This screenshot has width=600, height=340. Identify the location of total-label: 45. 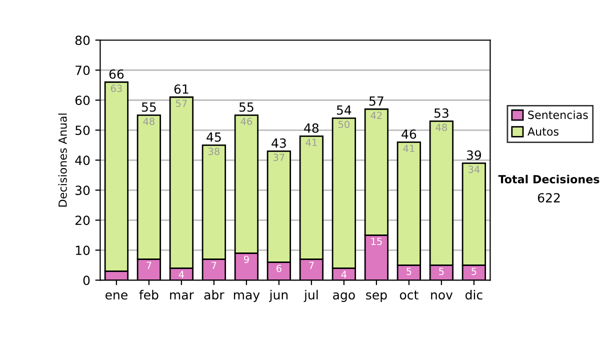
(213, 137).